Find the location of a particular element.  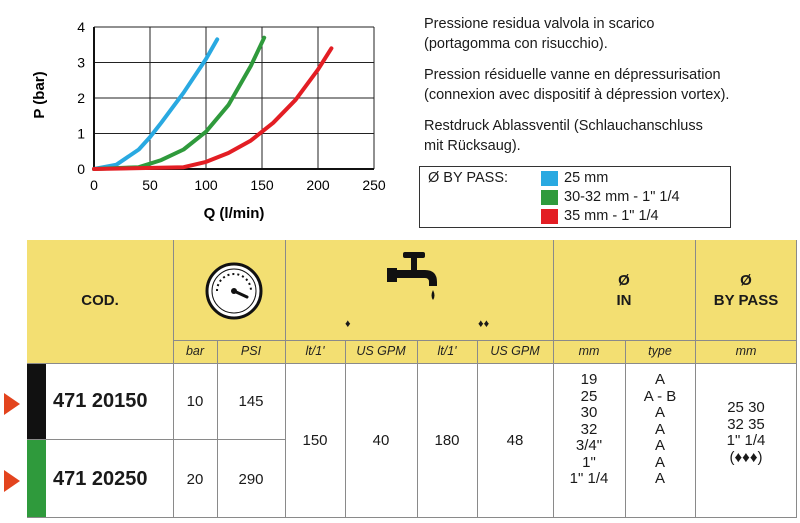

header-bypass-symbol: Ø is located at coordinates (746, 280).